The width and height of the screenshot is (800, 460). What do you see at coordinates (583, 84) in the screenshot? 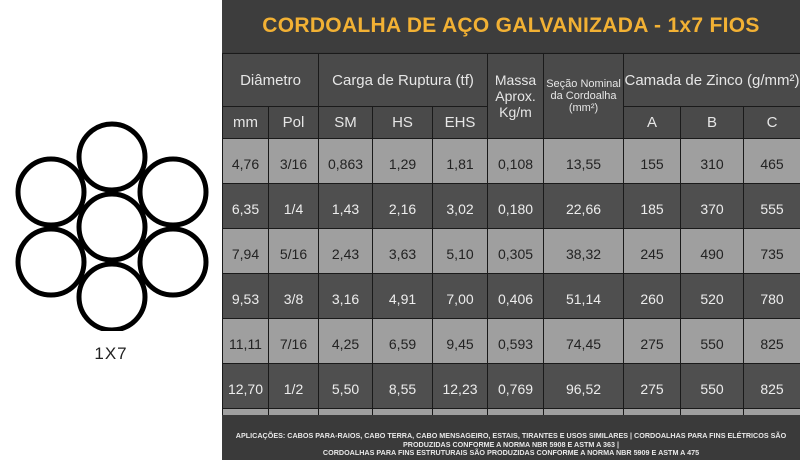
I see `header-secao-line1: Seção Nominal` at bounding box center [583, 84].